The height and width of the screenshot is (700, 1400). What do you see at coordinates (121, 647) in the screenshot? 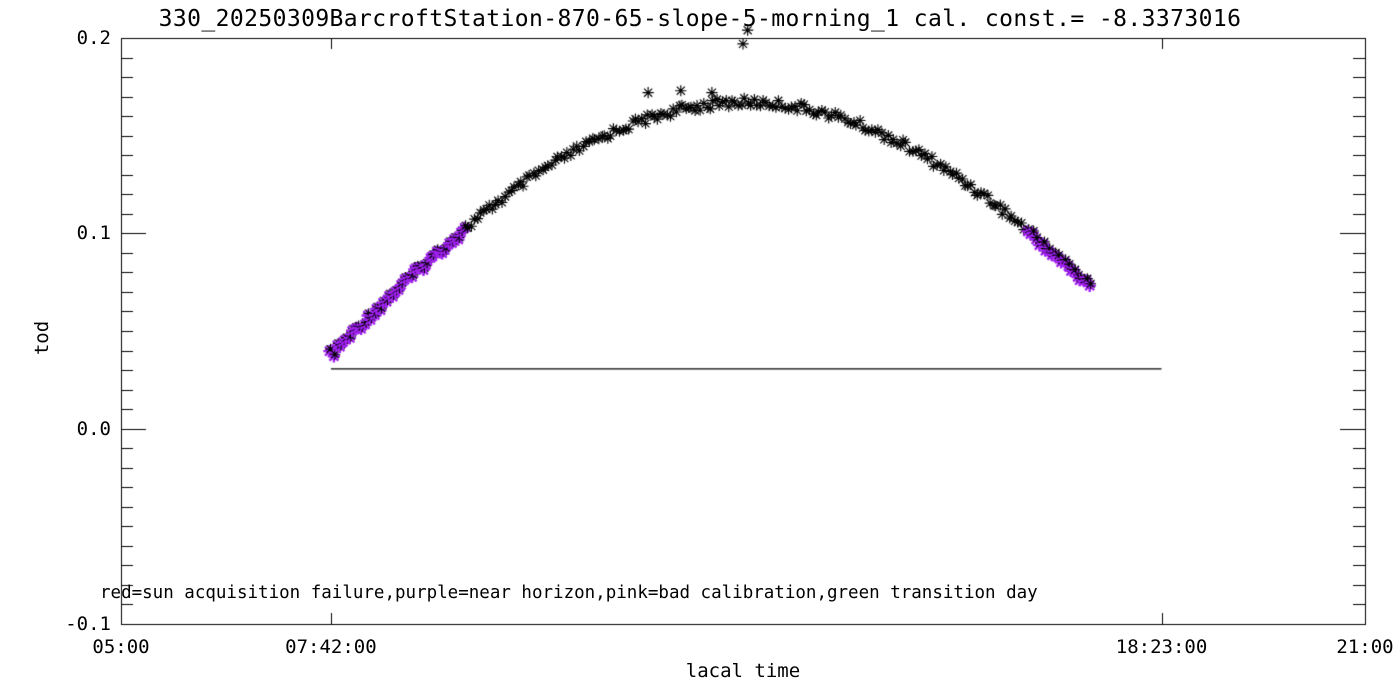
I see `x-tick-label: 05:00` at bounding box center [121, 647].